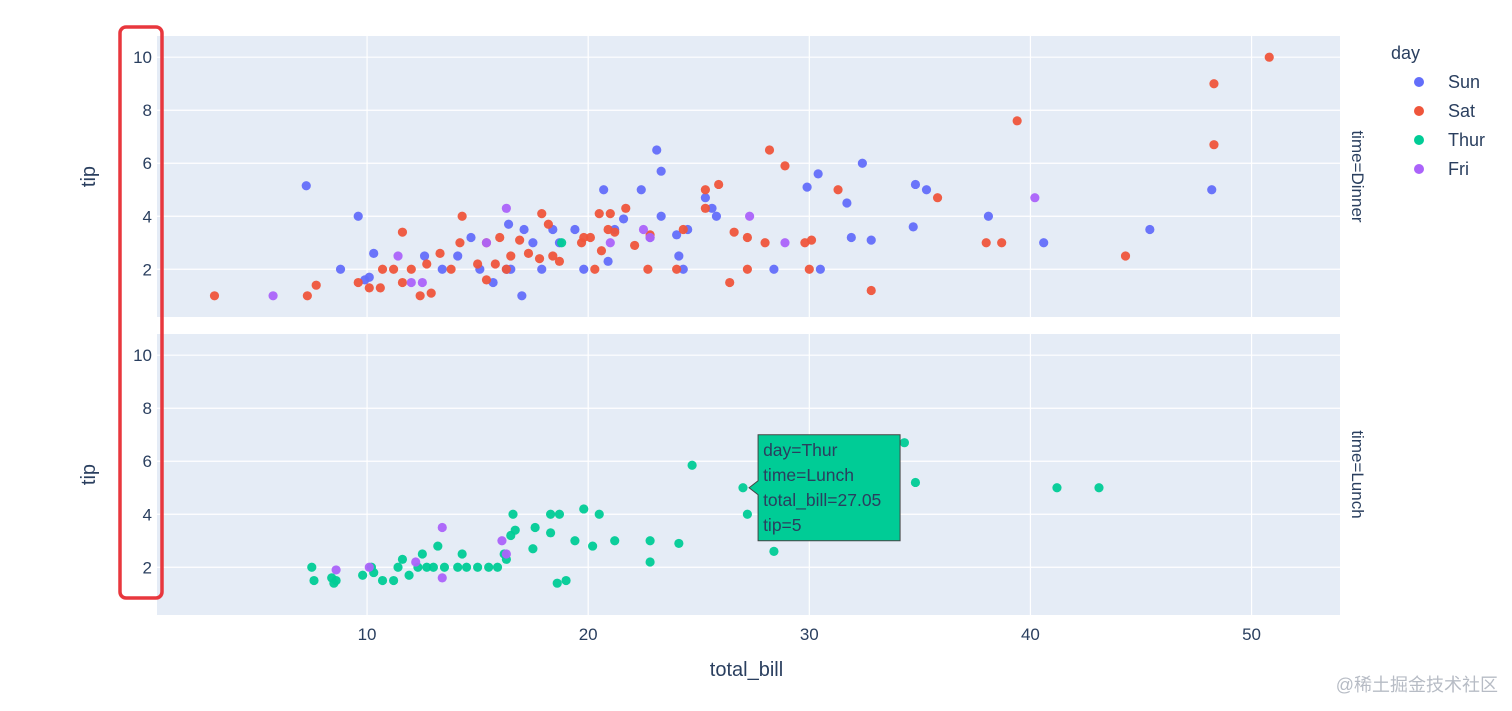 The width and height of the screenshot is (1512, 711). I want to click on x-tick-label: 20, so click(588, 634).